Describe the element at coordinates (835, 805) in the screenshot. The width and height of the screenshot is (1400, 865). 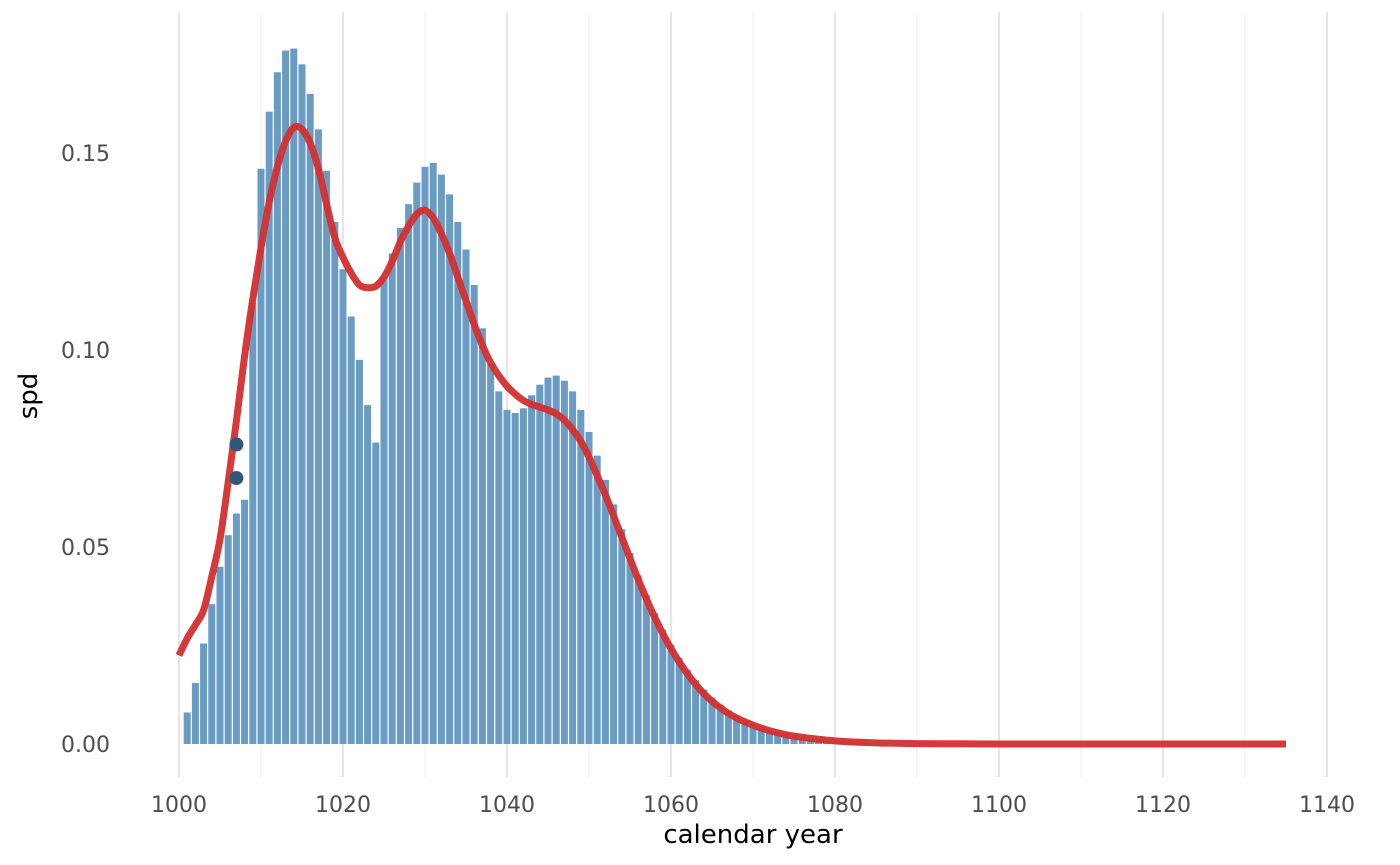
I see `x-tick-label: 1080` at that location.